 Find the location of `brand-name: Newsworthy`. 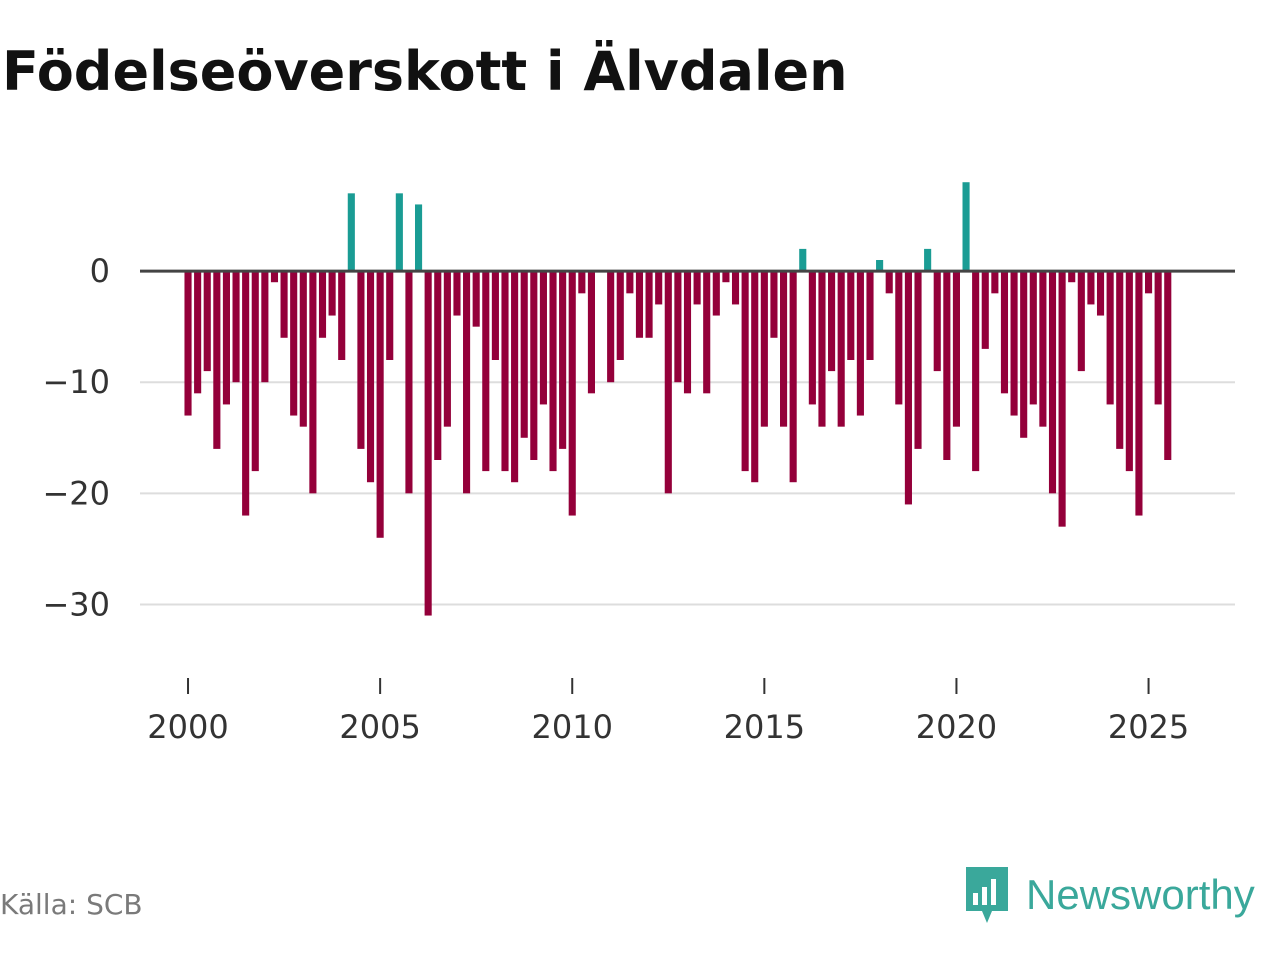

brand-name: Newsworthy is located at coordinates (1140, 894).